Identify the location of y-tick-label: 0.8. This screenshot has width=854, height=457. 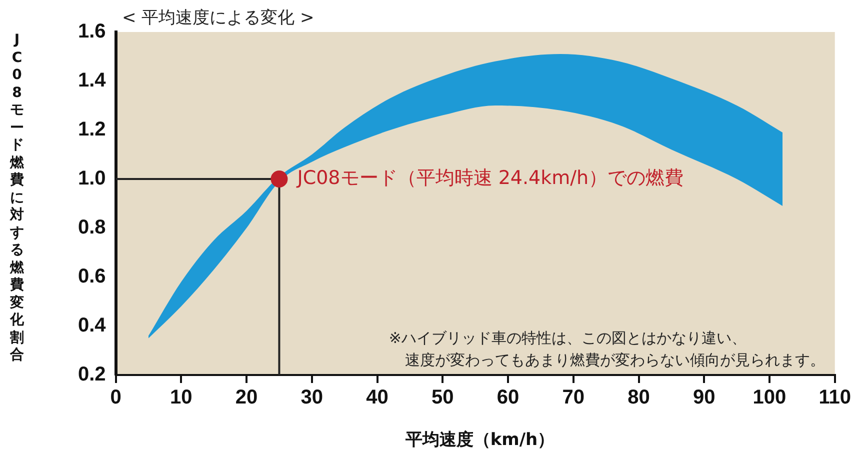
(92, 227).